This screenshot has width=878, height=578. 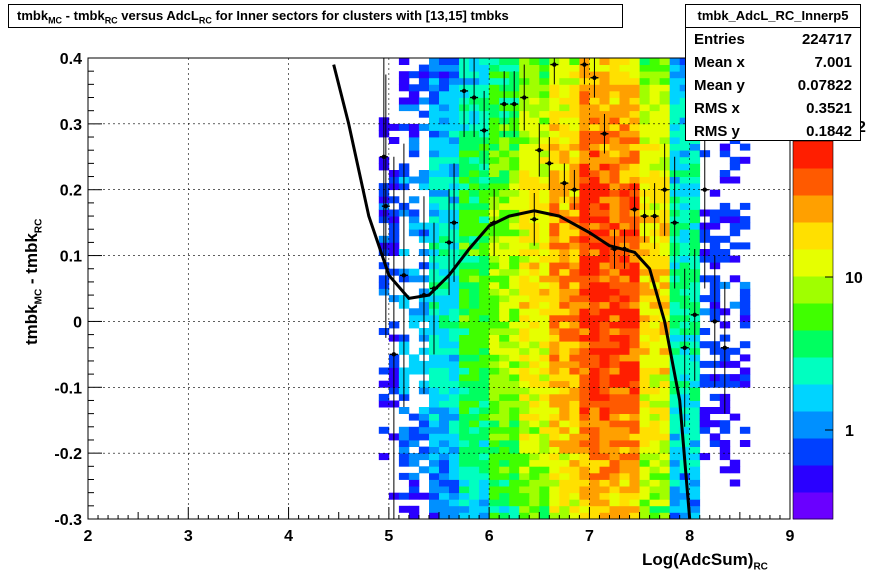 I want to click on color-scale-band, so click(x=813, y=479).